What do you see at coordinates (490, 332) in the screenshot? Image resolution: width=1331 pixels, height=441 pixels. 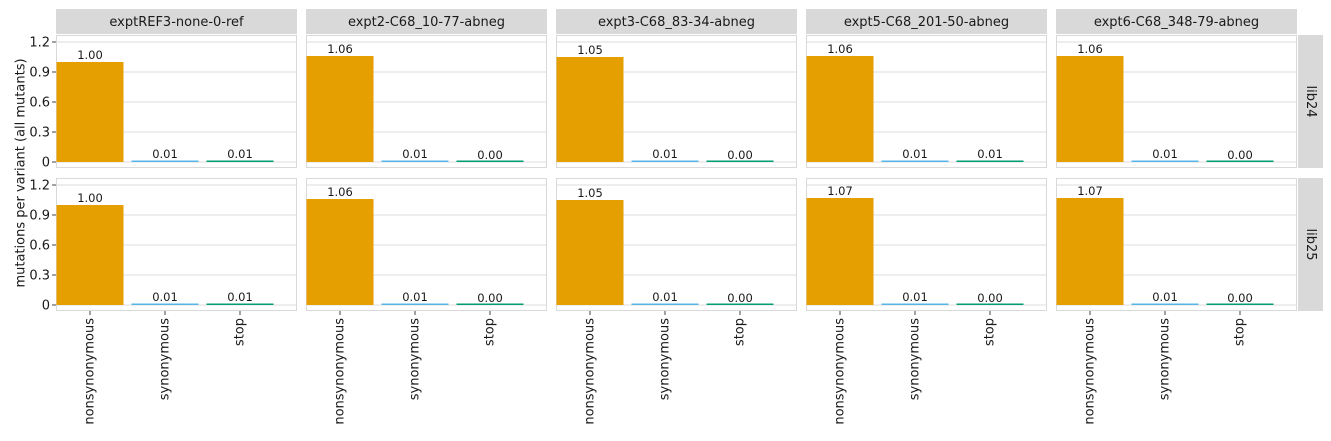 I see `x-tick-label-1-2: stop` at bounding box center [490, 332].